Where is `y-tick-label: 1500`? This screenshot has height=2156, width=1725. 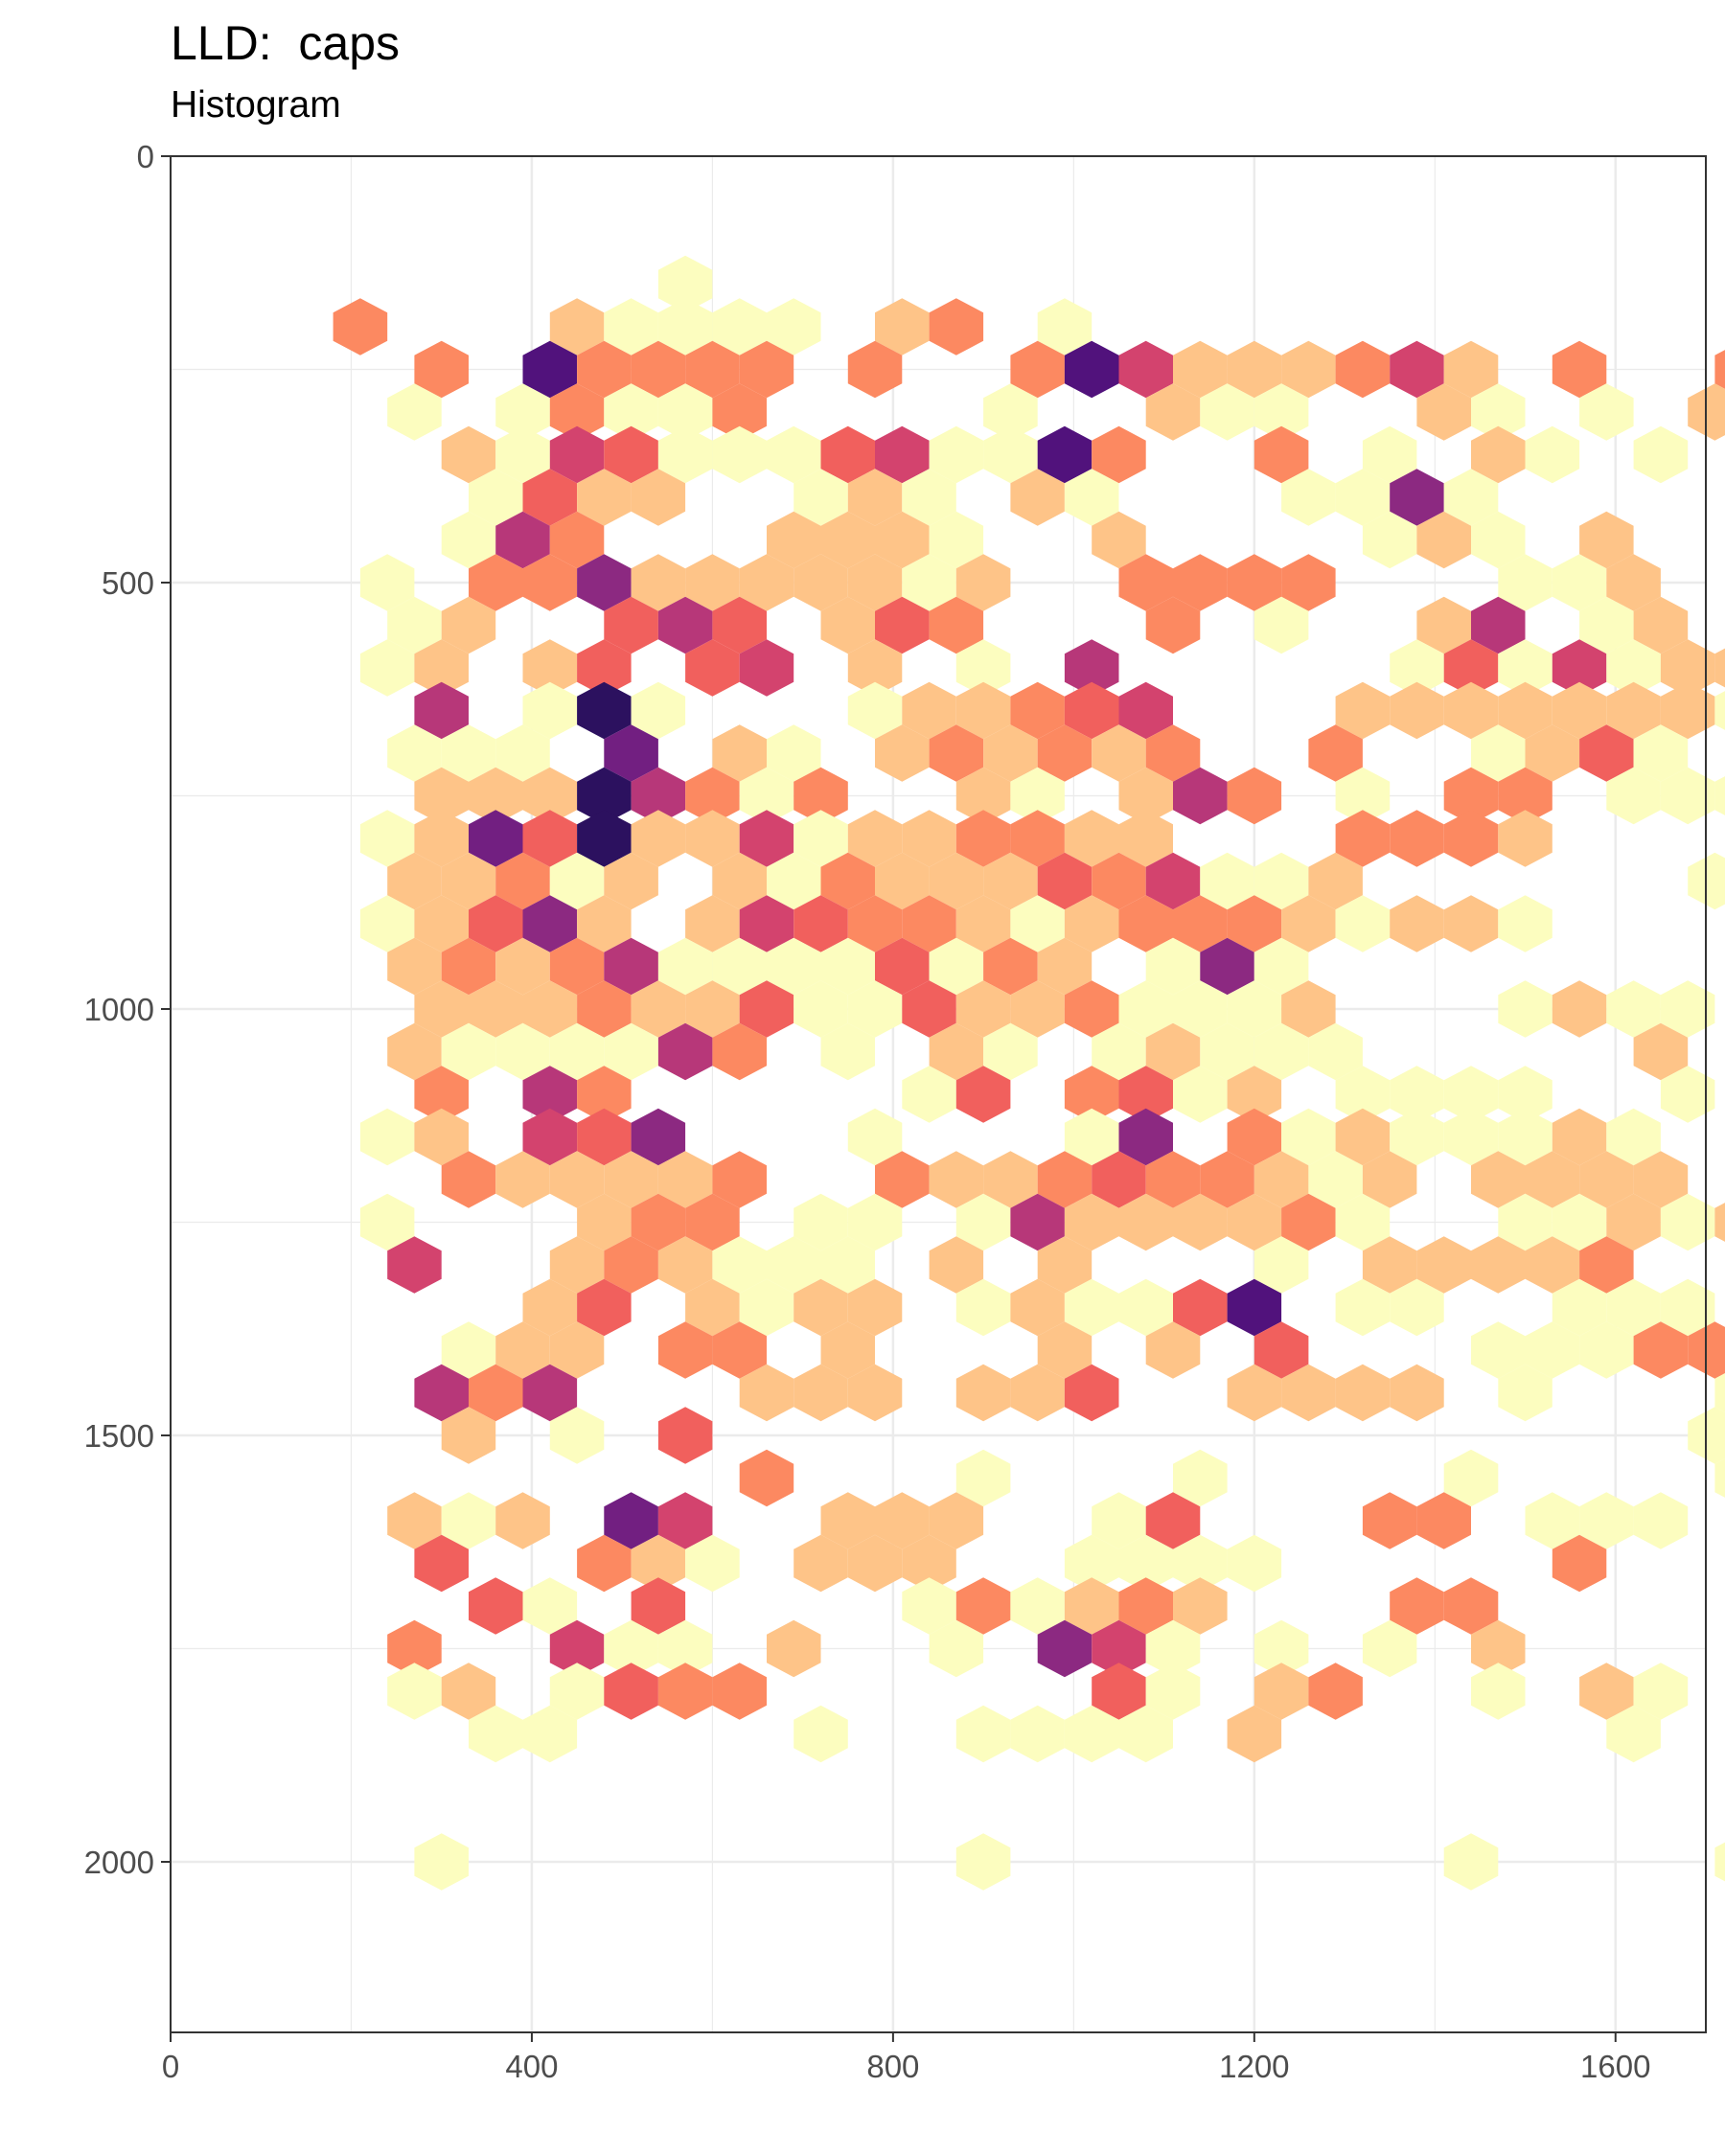 y-tick-label: 1500 is located at coordinates (119, 1436).